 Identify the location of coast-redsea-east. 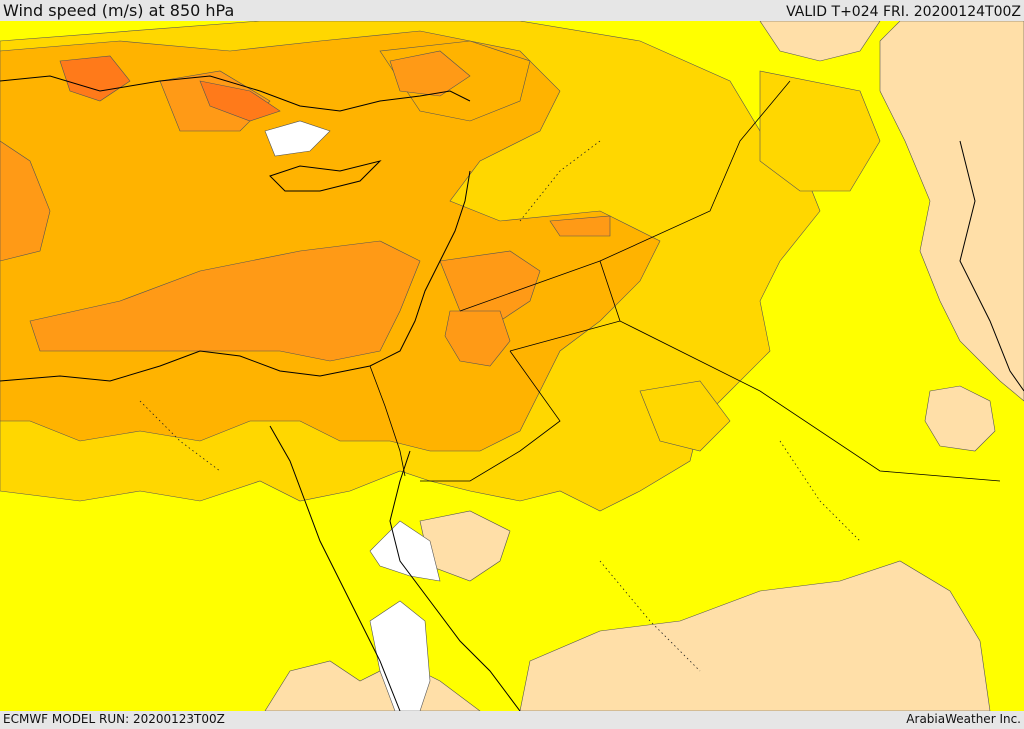
(455, 580).